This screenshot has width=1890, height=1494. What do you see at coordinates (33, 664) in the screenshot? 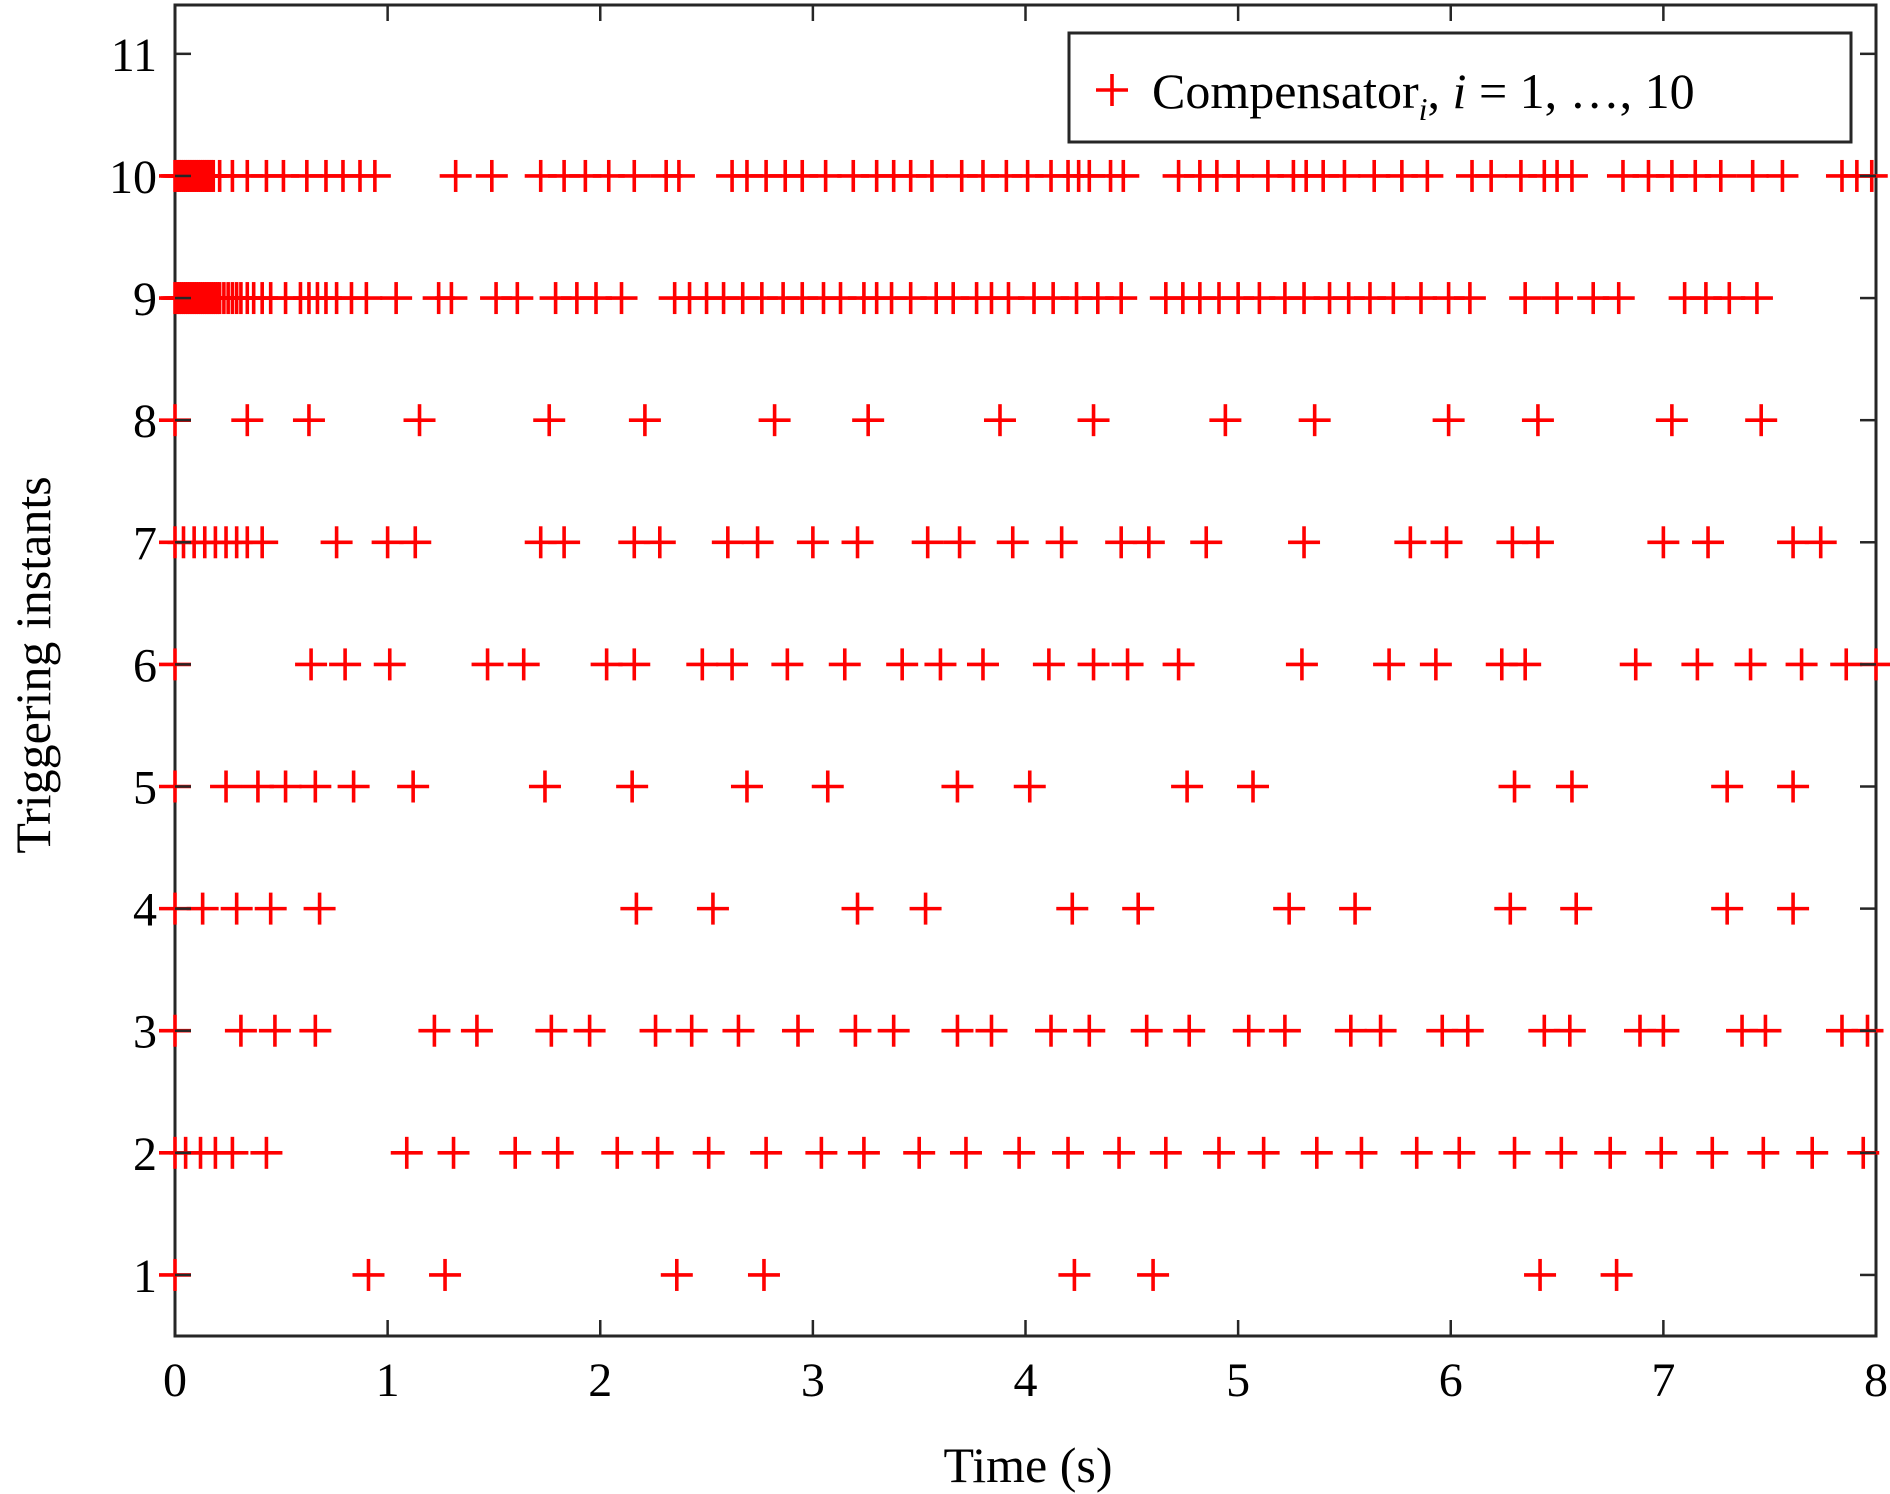
I see `y-axis-label: Triggering instants` at bounding box center [33, 664].